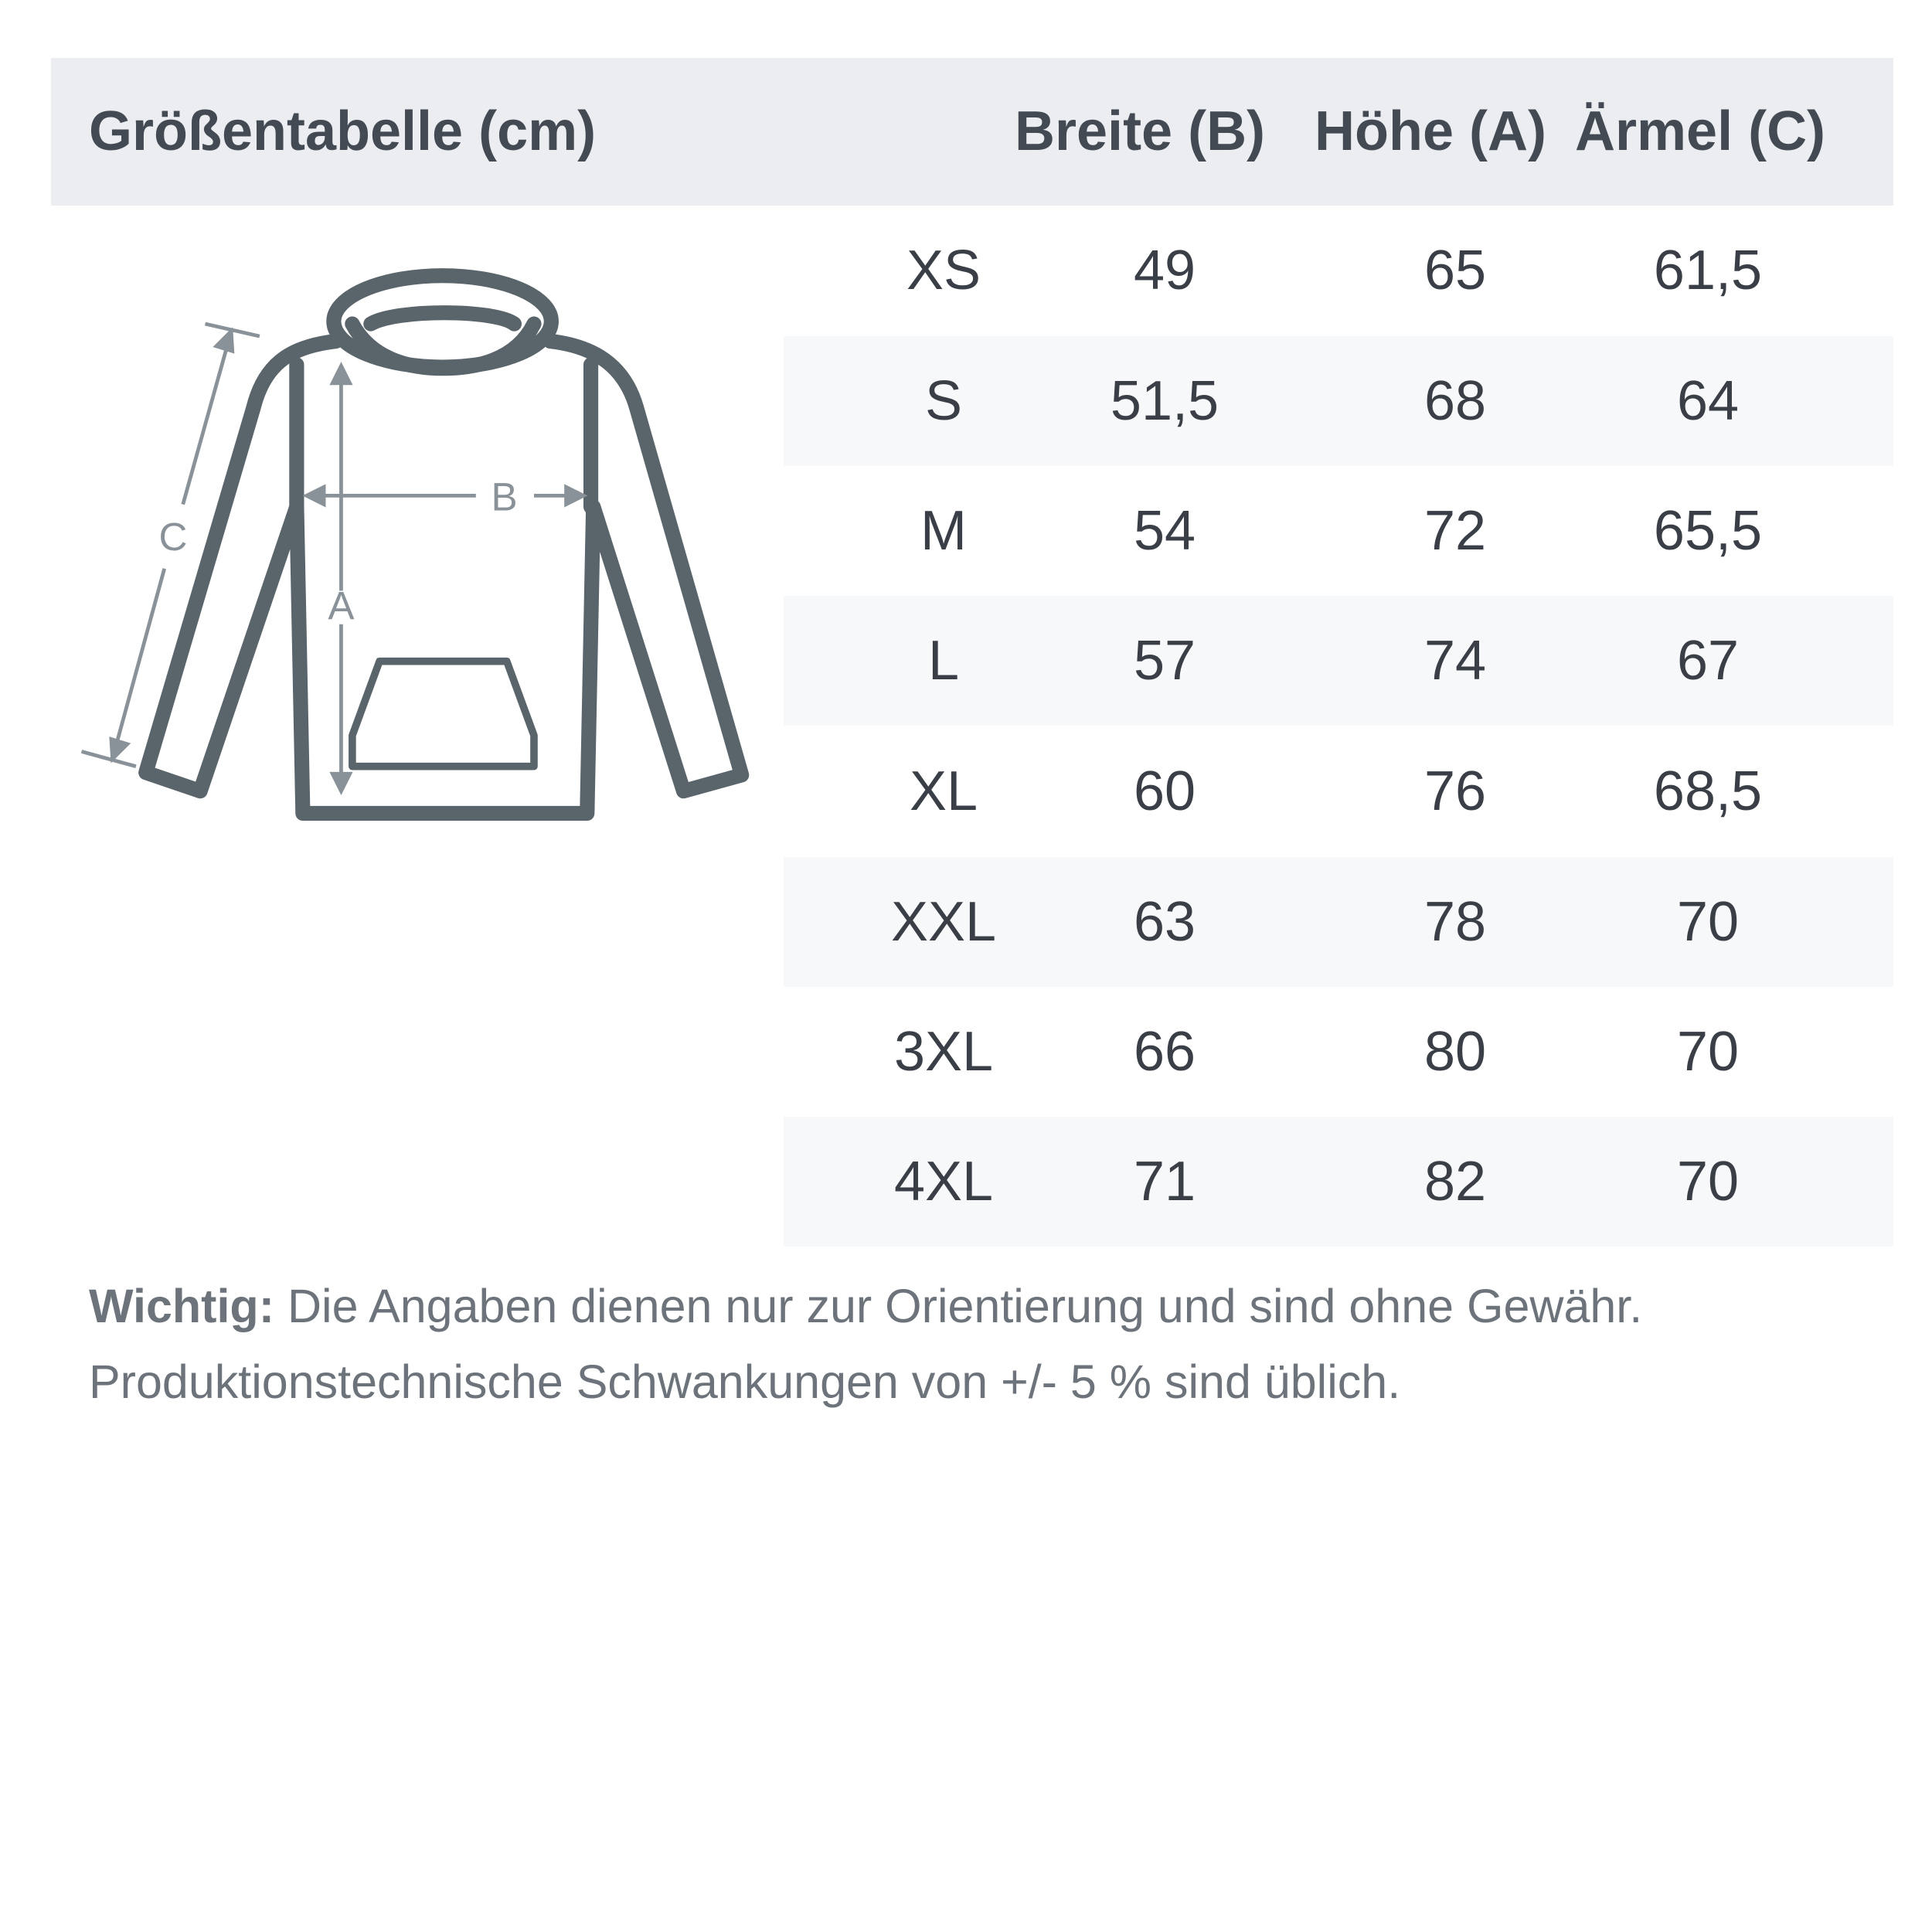 Image resolution: width=1932 pixels, height=1932 pixels. I want to click on cell-aermel: 64, so click(1708, 401).